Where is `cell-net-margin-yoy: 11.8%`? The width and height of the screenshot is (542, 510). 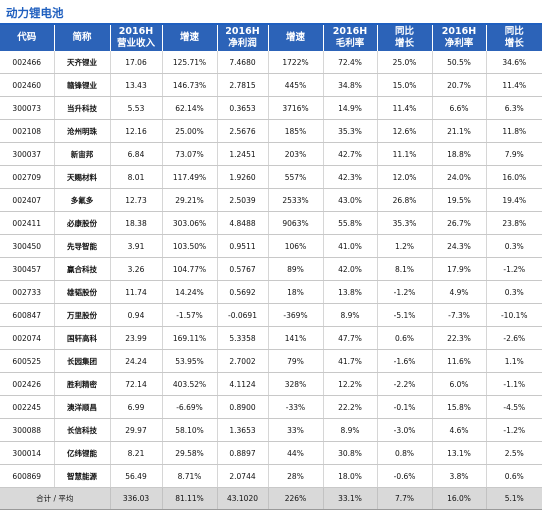
cell-net-margin-yoy: 11.8% is located at coordinates (514, 131).